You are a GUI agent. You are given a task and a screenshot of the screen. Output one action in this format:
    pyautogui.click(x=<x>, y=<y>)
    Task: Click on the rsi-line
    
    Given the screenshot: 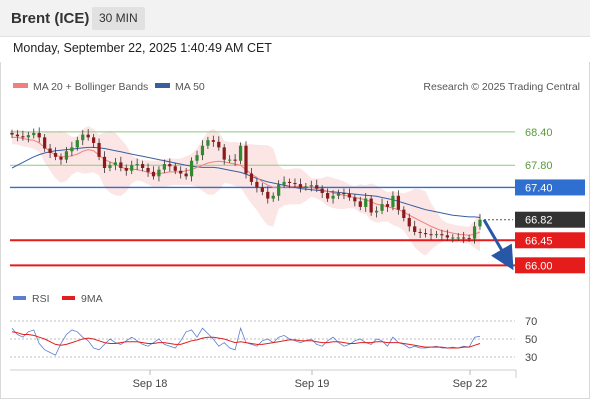 What is the action you would take?
    pyautogui.click(x=246, y=341)
    